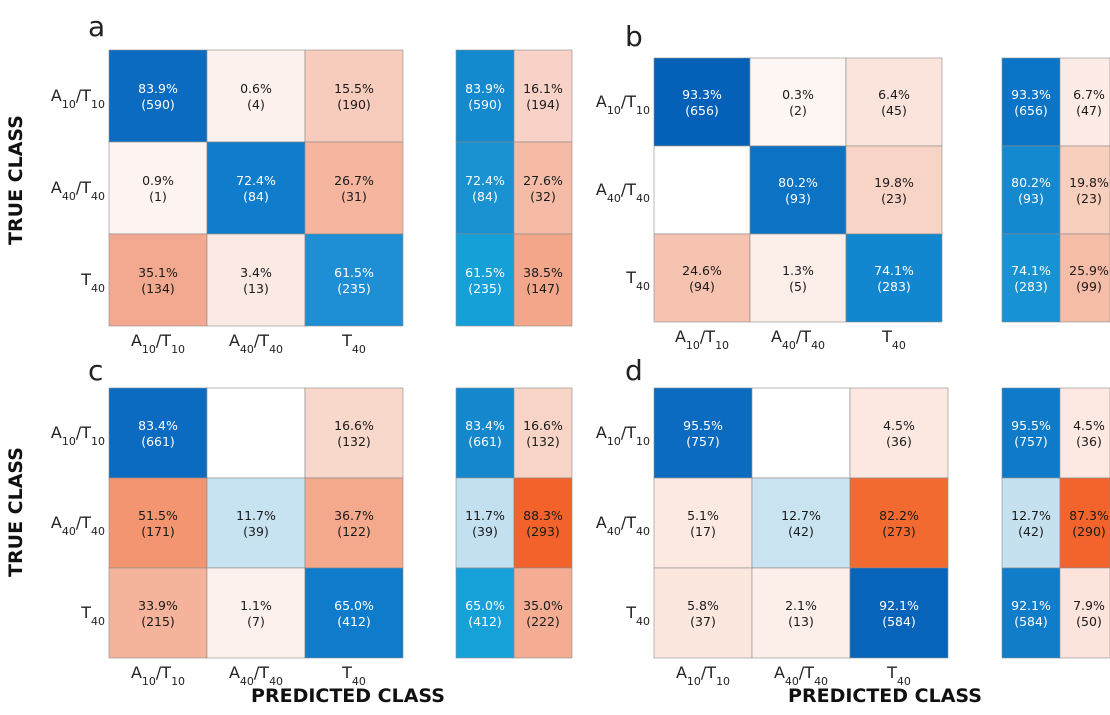  What do you see at coordinates (485, 180) in the screenshot?
I see `summary-percent: 72.4%` at bounding box center [485, 180].